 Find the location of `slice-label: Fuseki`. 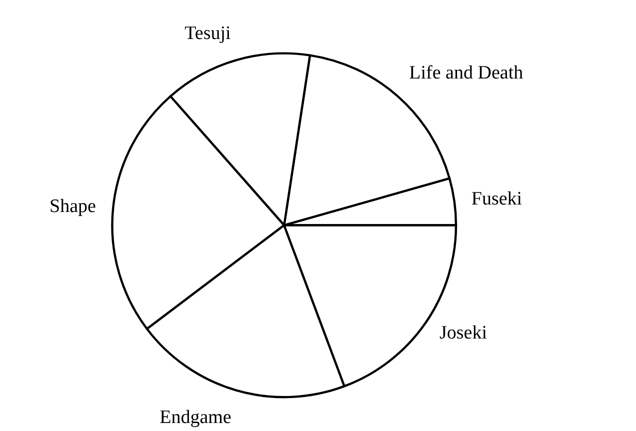

slice-label: Fuseki is located at coordinates (496, 199).